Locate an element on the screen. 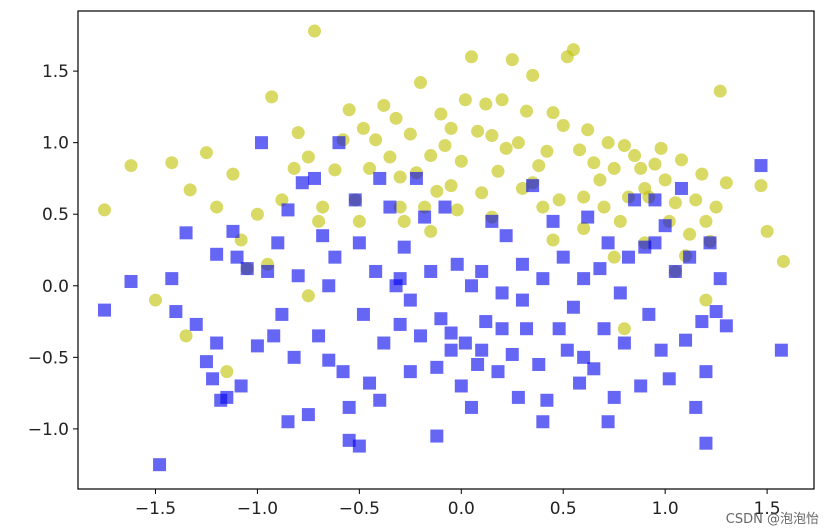 The height and width of the screenshot is (531, 829). y-tick-label: 1.0 is located at coordinates (55, 144).